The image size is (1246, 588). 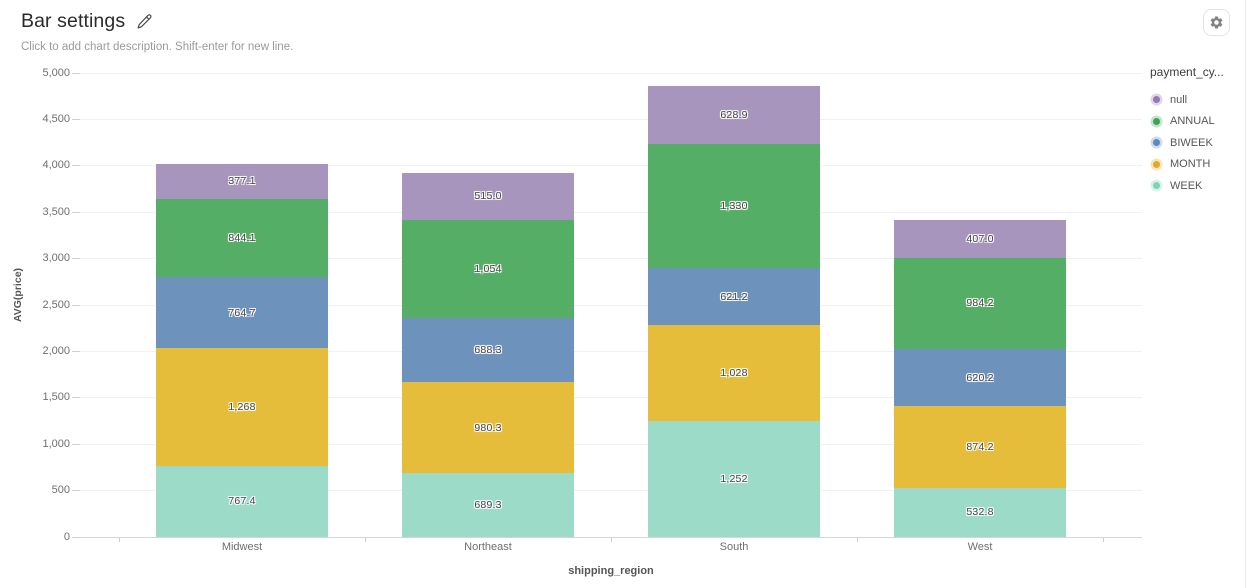 I want to click on legend-items: null ANNUAL BIWEEK MONTH WEEK, so click(x=1197, y=143).